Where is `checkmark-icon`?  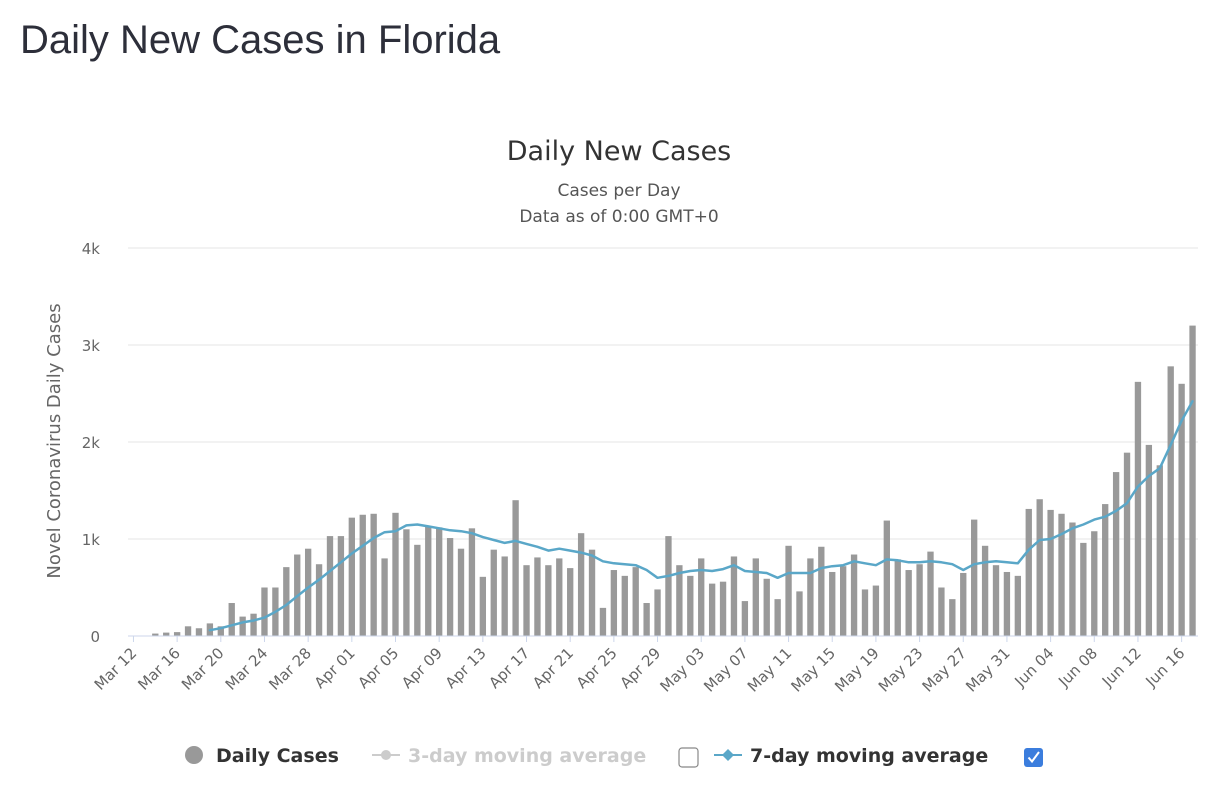 checkmark-icon is located at coordinates (1033, 757).